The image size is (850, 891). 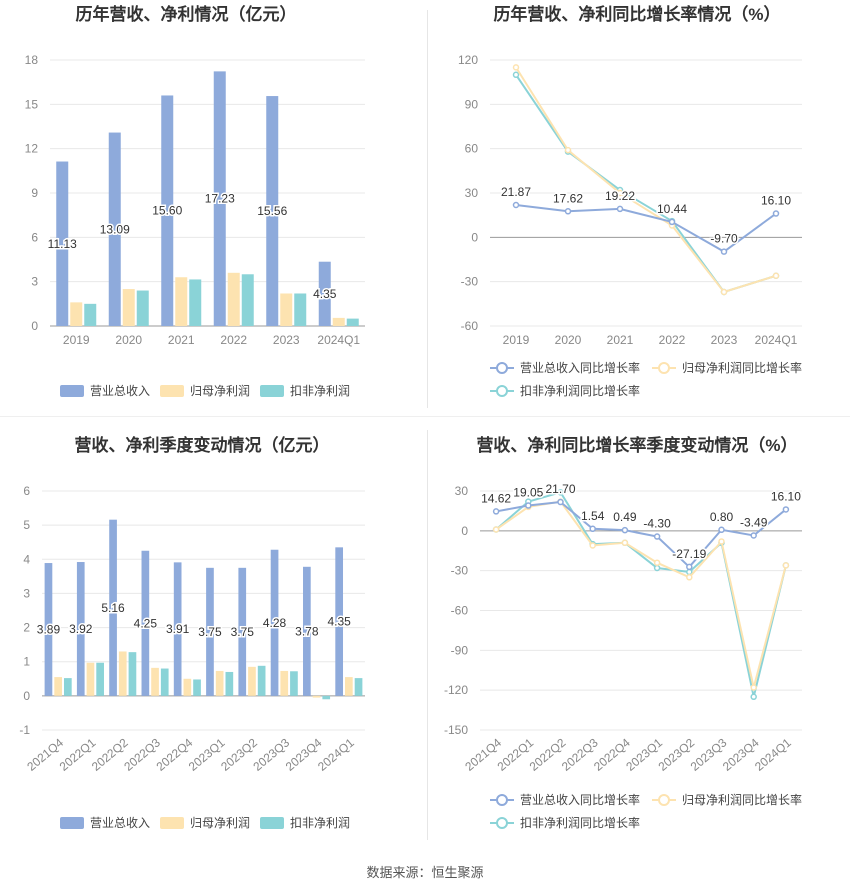 What do you see at coordinates (516, 192) in the screenshot?
I see `data-label: 21.87` at bounding box center [516, 192].